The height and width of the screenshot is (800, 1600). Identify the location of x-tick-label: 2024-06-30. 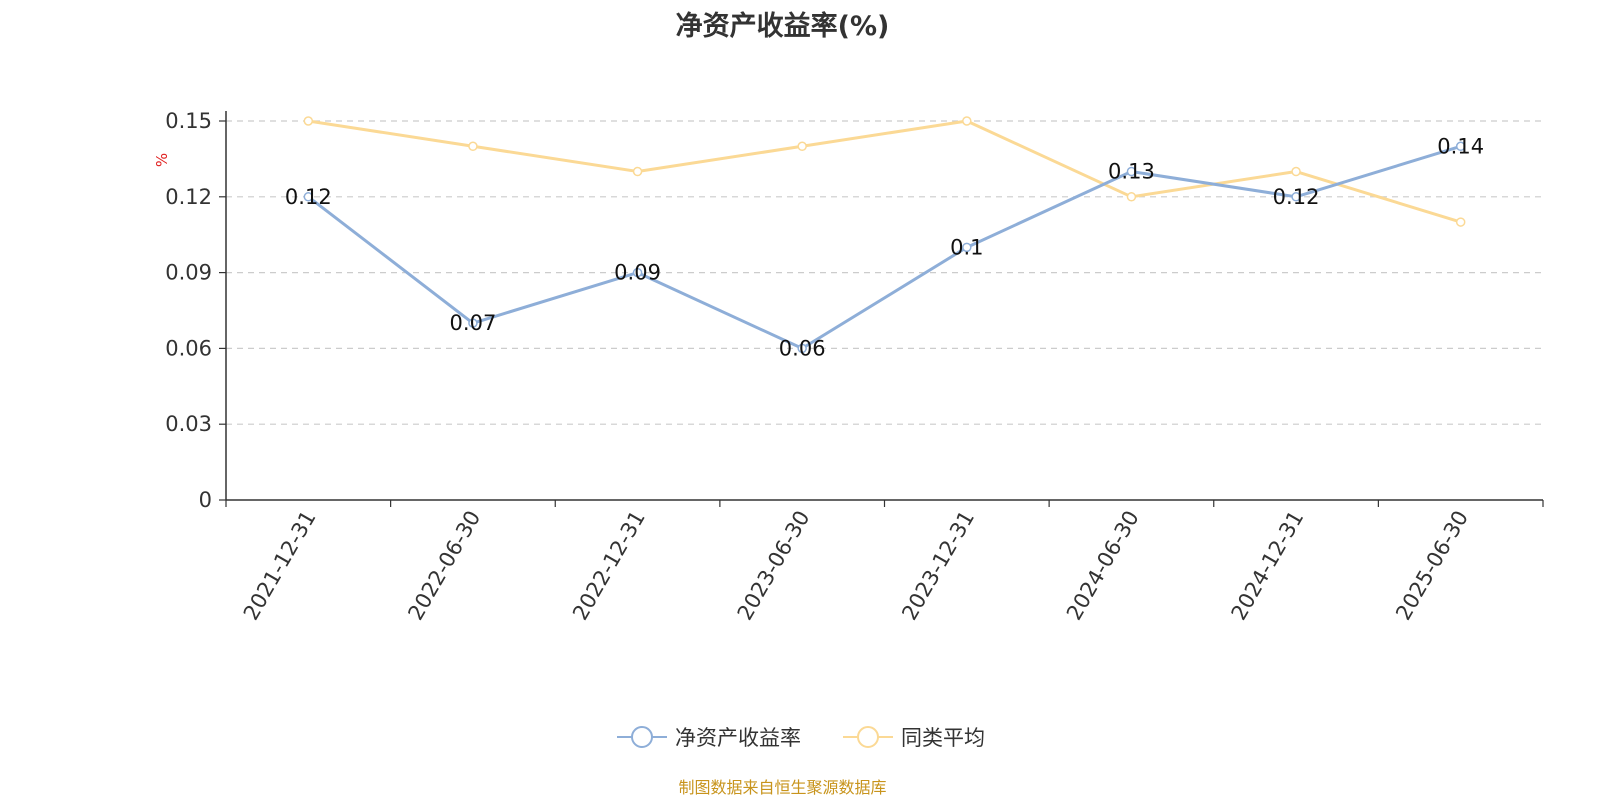
(1103, 566).